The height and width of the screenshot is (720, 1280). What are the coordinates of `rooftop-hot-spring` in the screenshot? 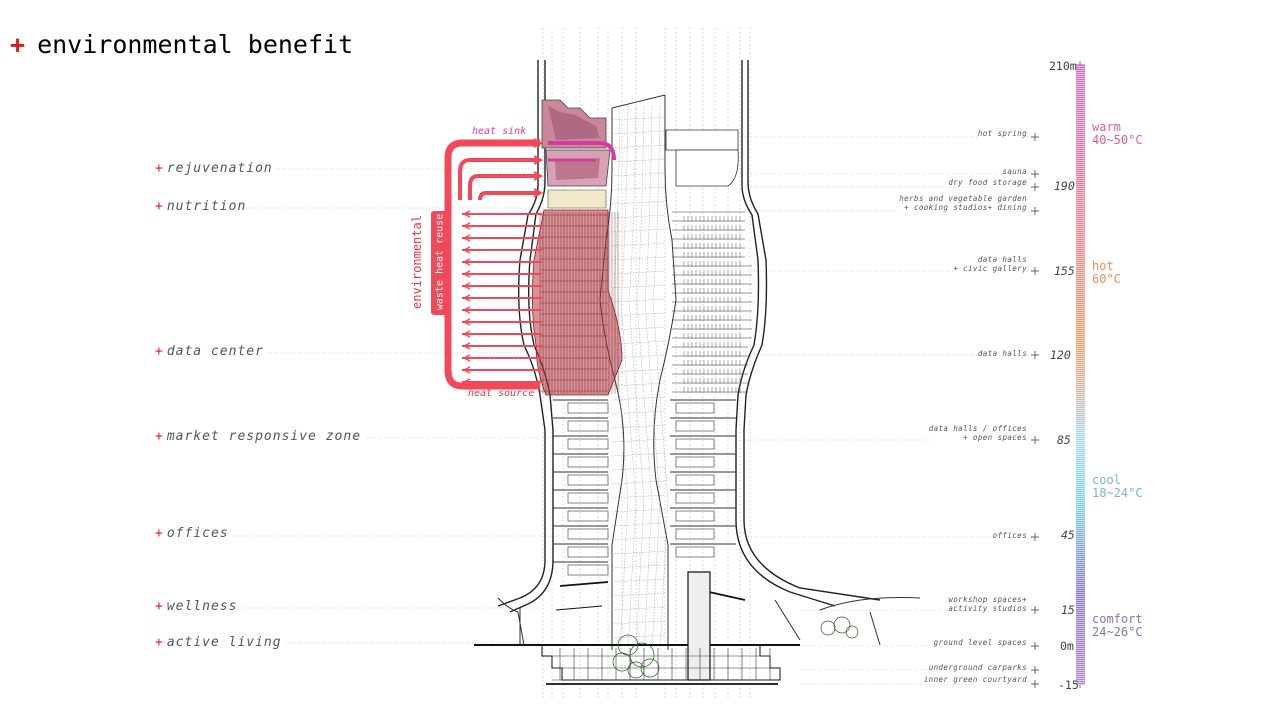 It's located at (640, 154).